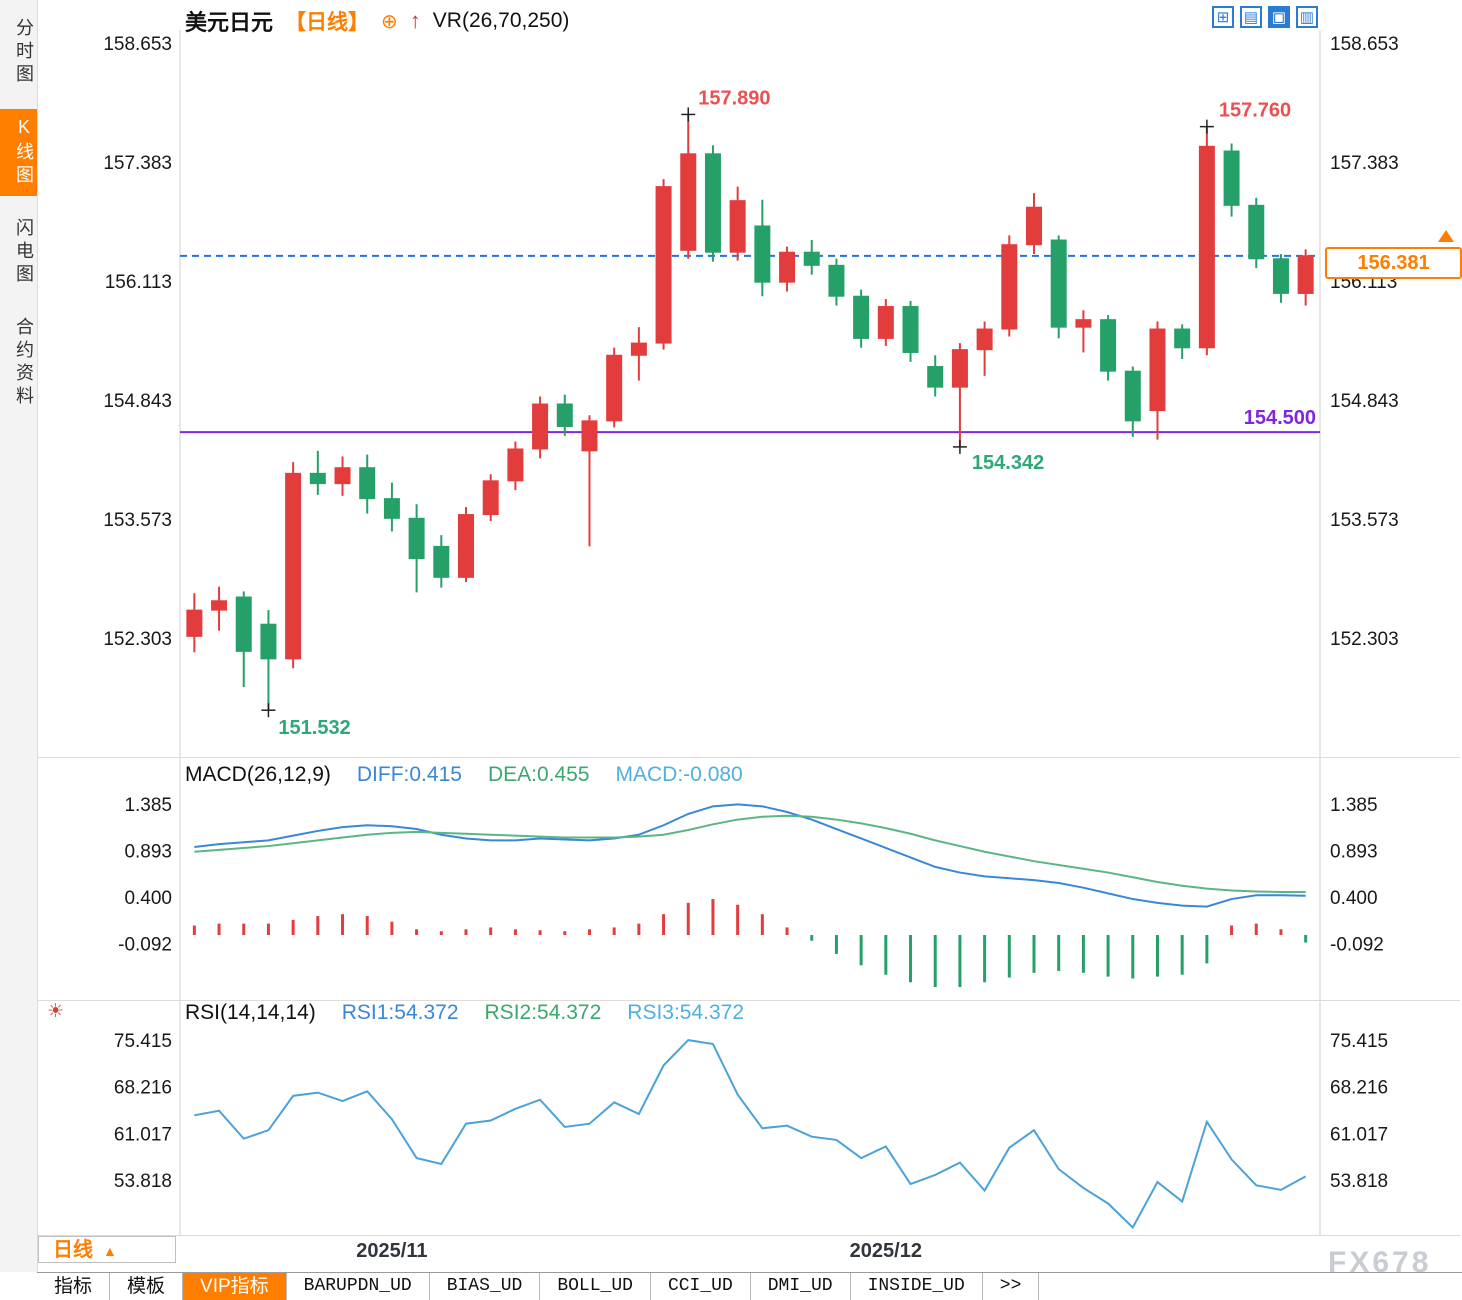 The height and width of the screenshot is (1300, 1462). I want to click on svg-text: 157.760, so click(1255, 111).